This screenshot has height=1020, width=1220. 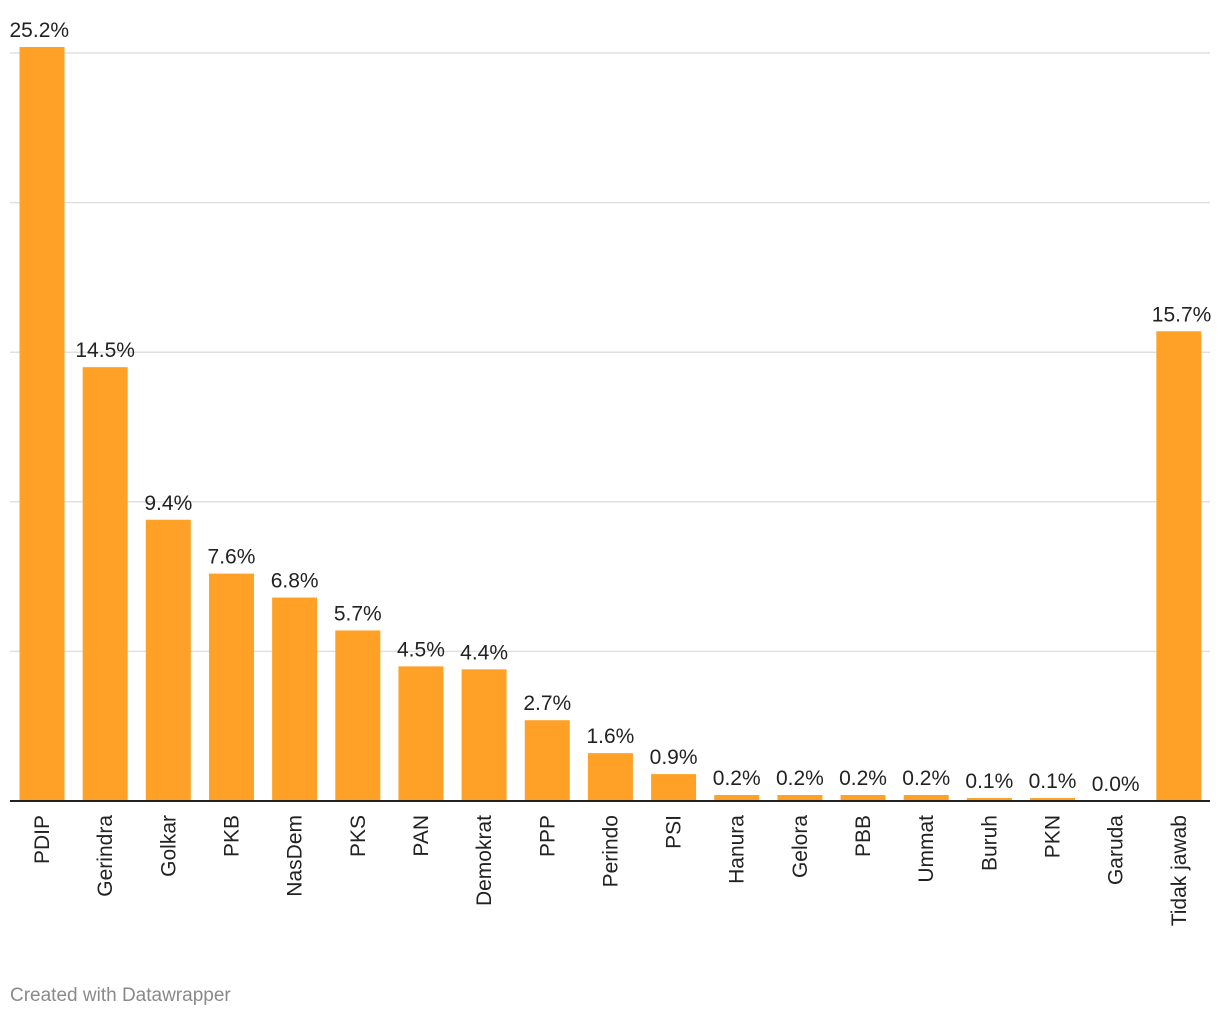 What do you see at coordinates (421, 836) in the screenshot?
I see `category-label: PAN` at bounding box center [421, 836].